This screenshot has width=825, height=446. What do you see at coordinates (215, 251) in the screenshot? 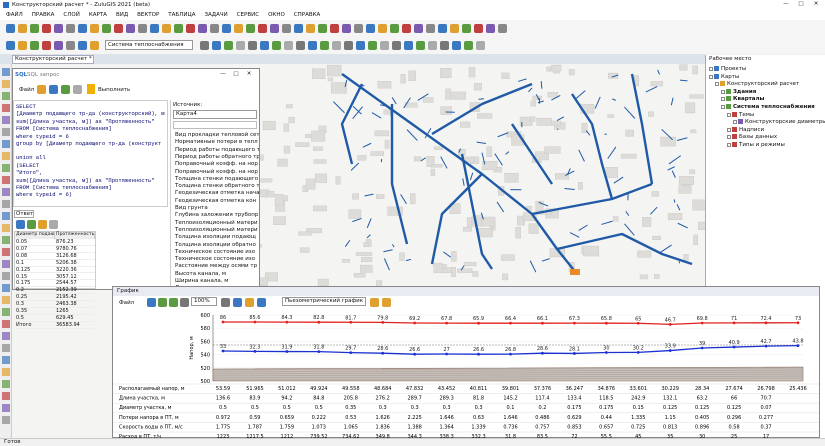
I see `field-item: Техническое состояние изо` at bounding box center [215, 251].